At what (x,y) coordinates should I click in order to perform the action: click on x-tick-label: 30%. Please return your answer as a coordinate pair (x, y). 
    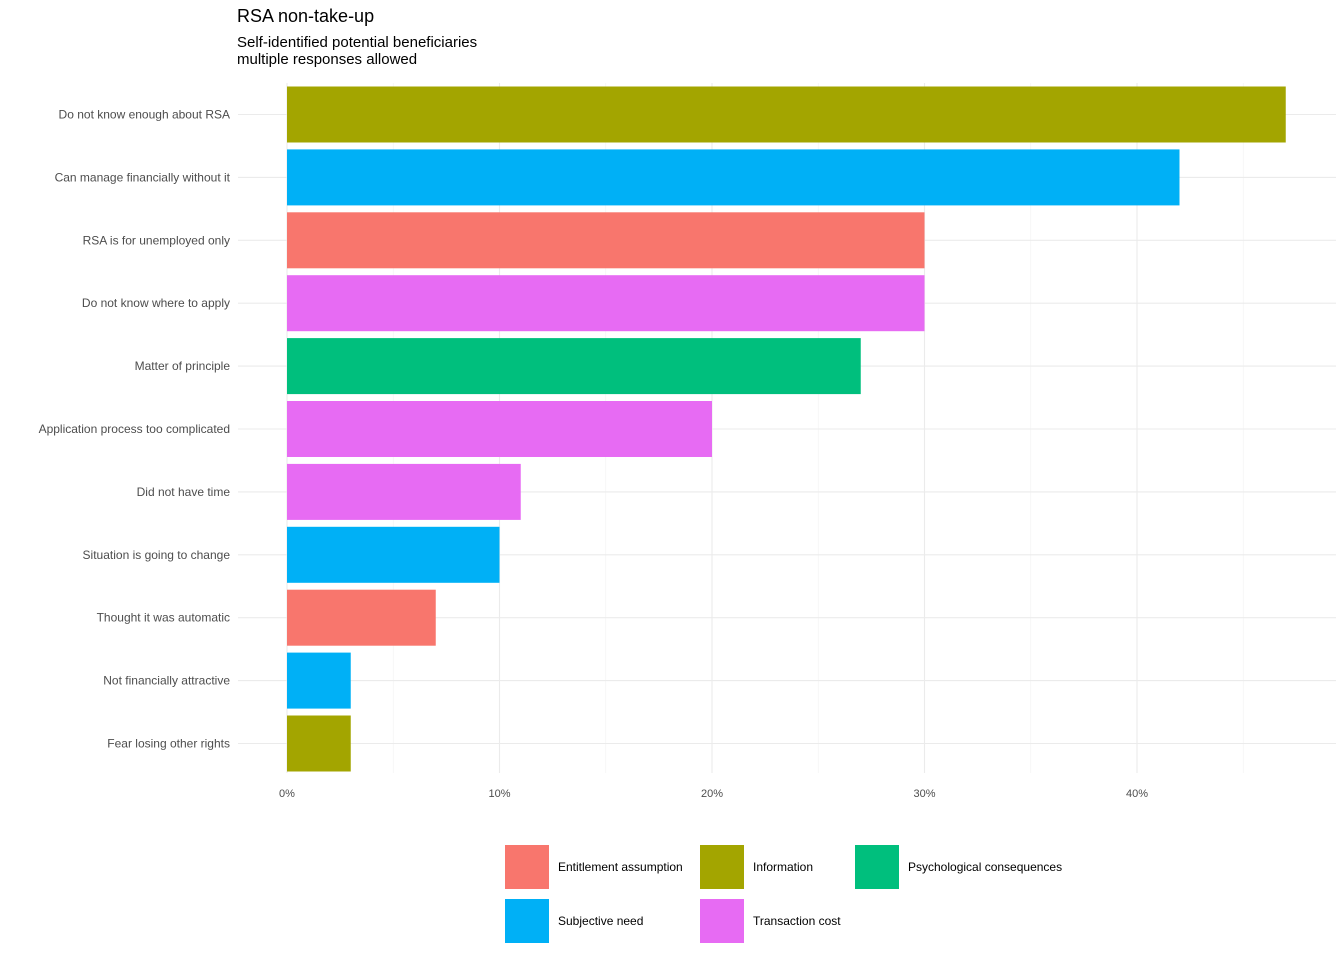
    Looking at the image, I should click on (924, 794).